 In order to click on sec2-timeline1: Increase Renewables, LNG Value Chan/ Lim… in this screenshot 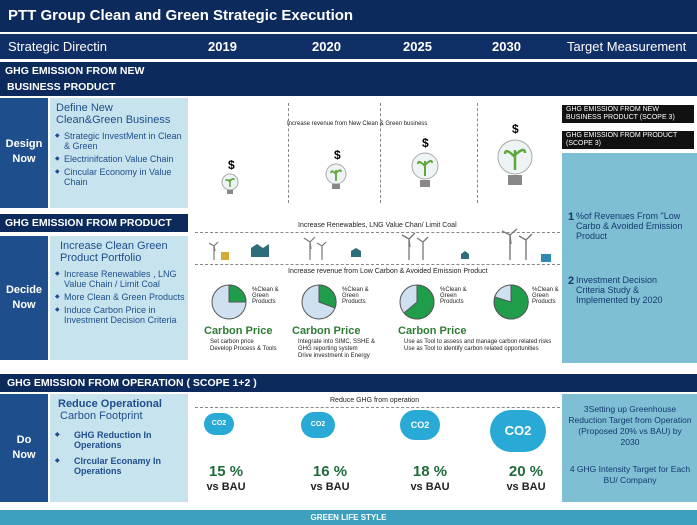, I will do `click(377, 225)`.